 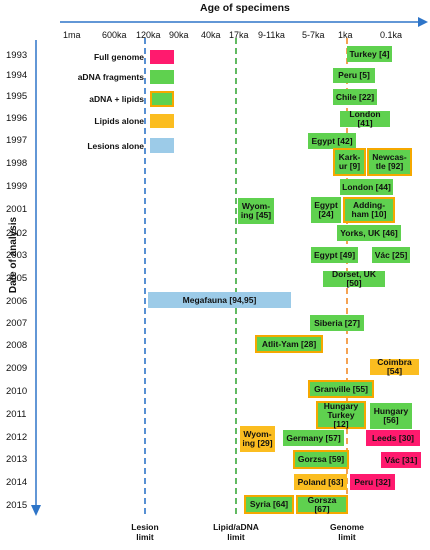 I want to click on year-label: 1995, so click(x=17, y=96).